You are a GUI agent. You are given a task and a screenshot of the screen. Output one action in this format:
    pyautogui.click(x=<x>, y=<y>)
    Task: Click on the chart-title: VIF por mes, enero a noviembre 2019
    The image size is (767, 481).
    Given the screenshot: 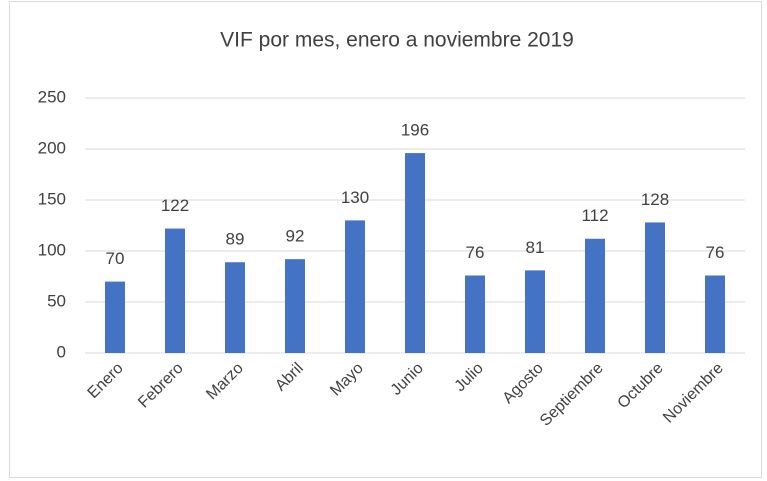 What is the action you would take?
    pyautogui.click(x=397, y=40)
    